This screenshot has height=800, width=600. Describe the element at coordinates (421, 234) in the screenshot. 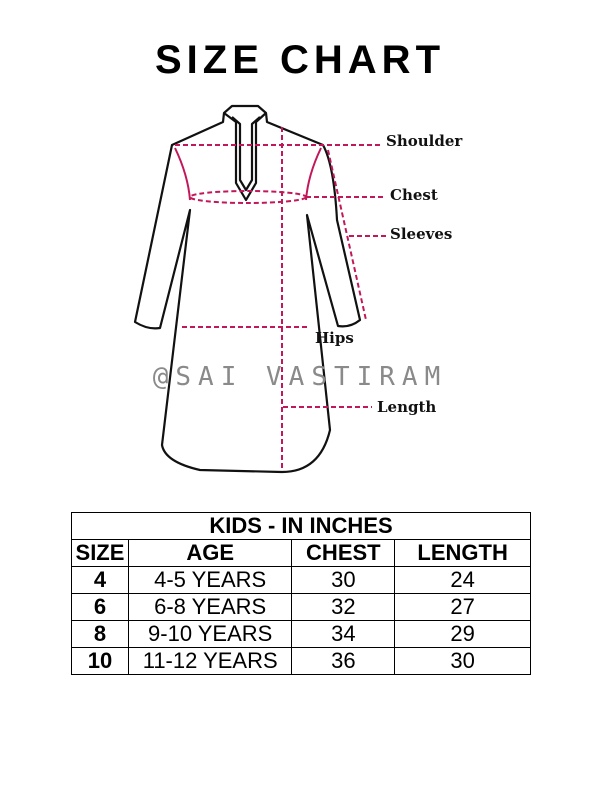

I see `sleeves-label: Sleeves` at that location.